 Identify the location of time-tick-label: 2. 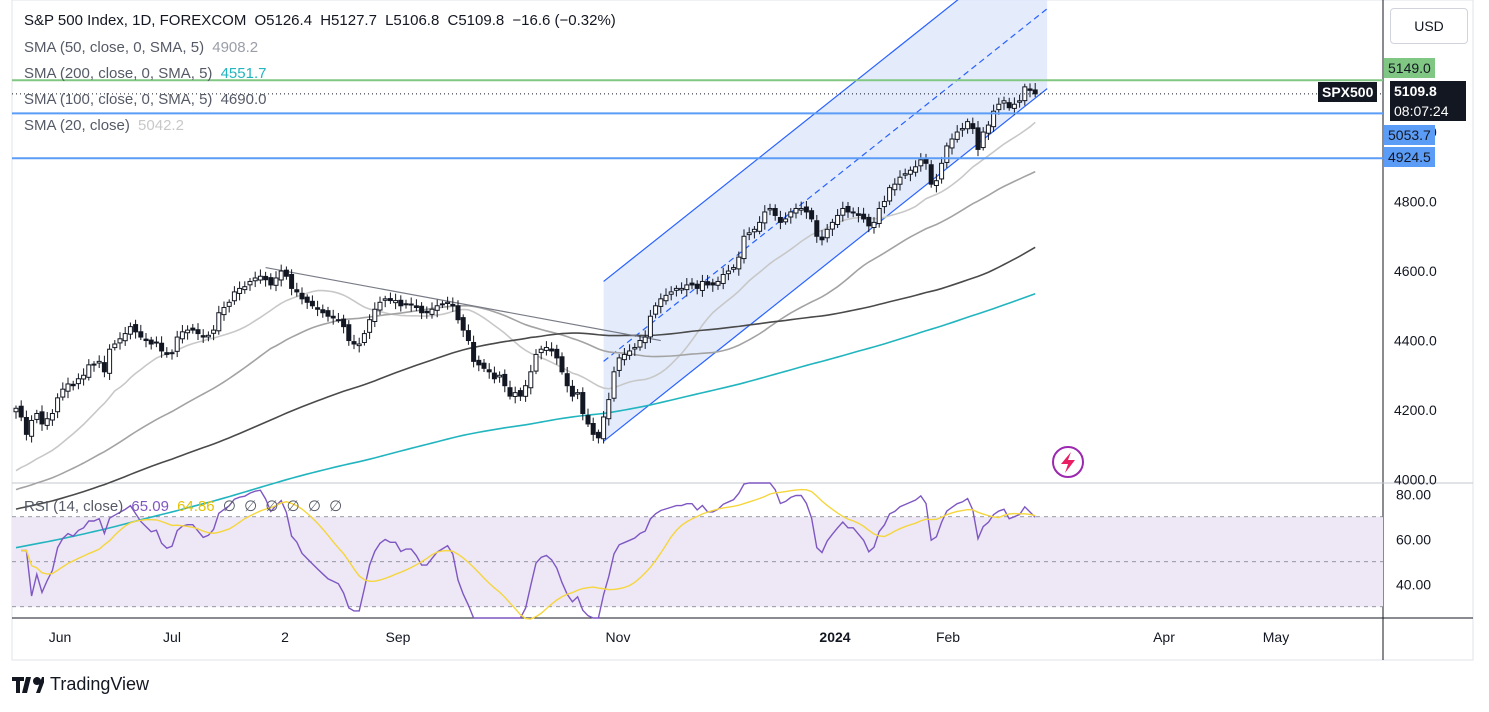
(285, 637).